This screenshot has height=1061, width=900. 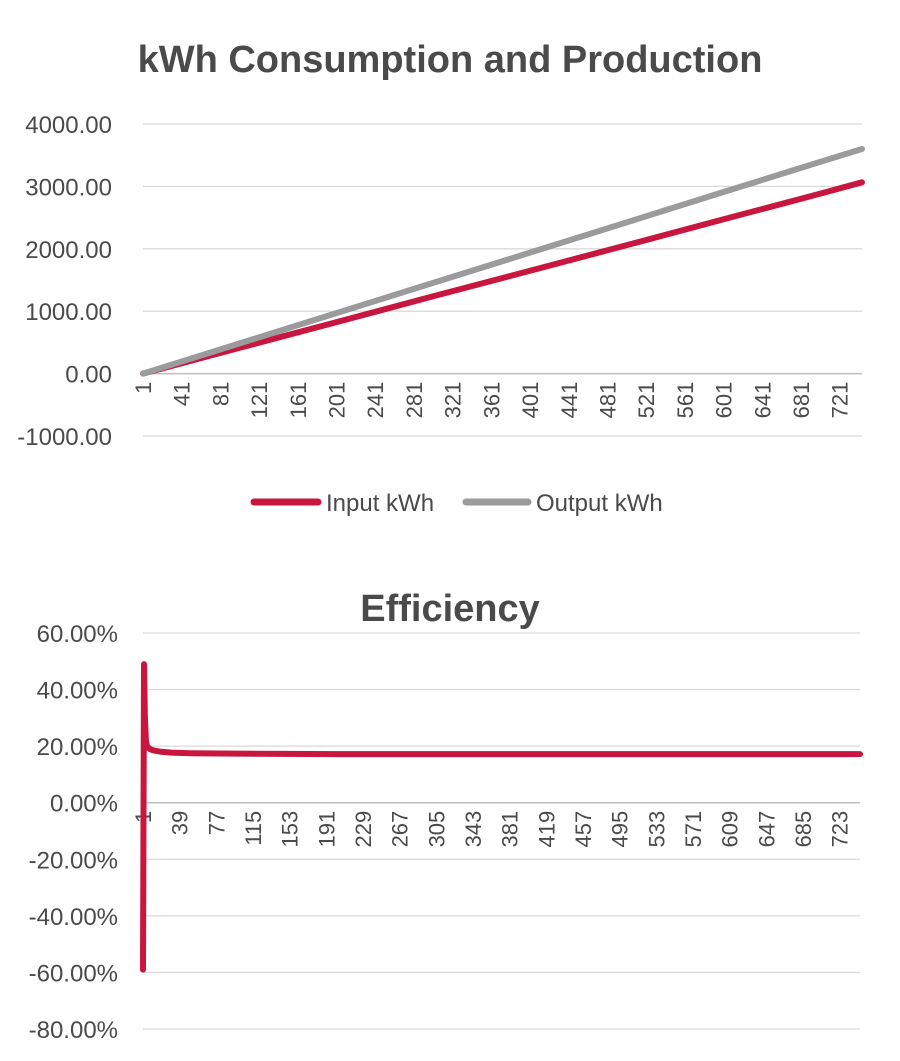 I want to click on x-tick-label: 267, so click(x=400, y=829).